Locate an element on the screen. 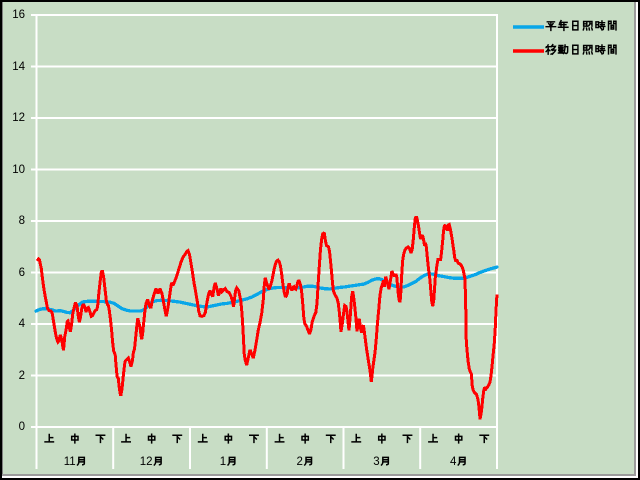 This screenshot has height=480, width=640. svg-text: 4 is located at coordinates (453, 462).